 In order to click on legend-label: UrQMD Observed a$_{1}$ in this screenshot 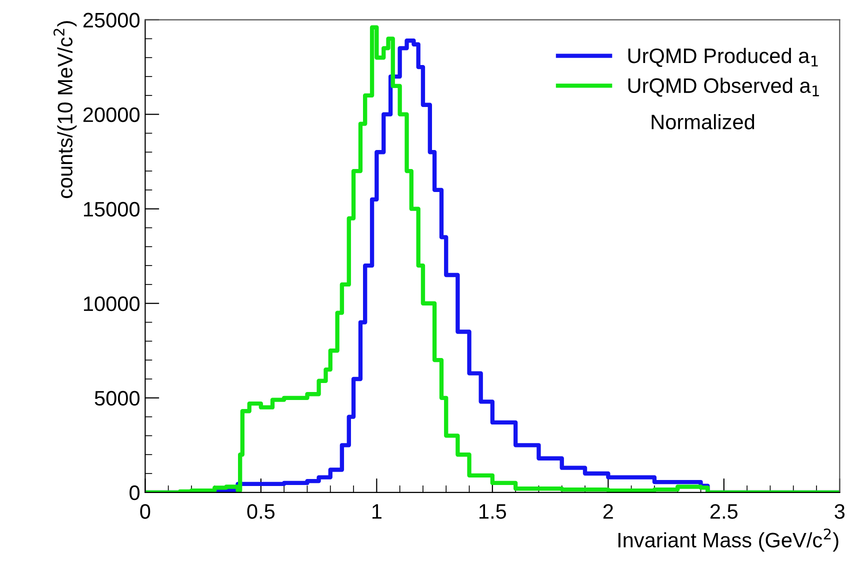, I will do `click(723, 87)`.